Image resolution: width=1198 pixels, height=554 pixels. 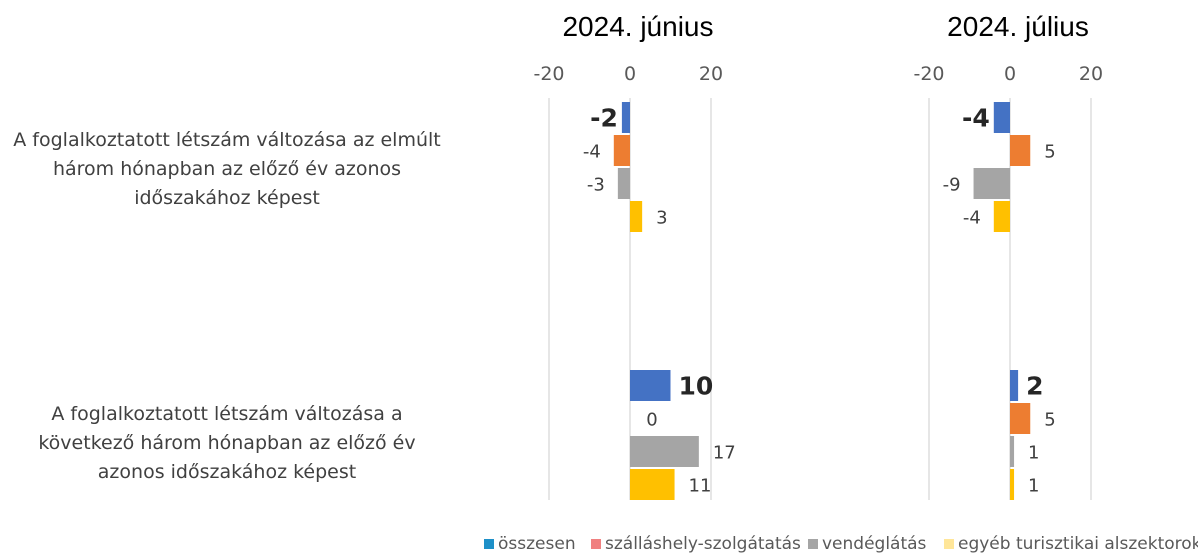 What do you see at coordinates (700, 486) in the screenshot?
I see `data-label: 11` at bounding box center [700, 486].